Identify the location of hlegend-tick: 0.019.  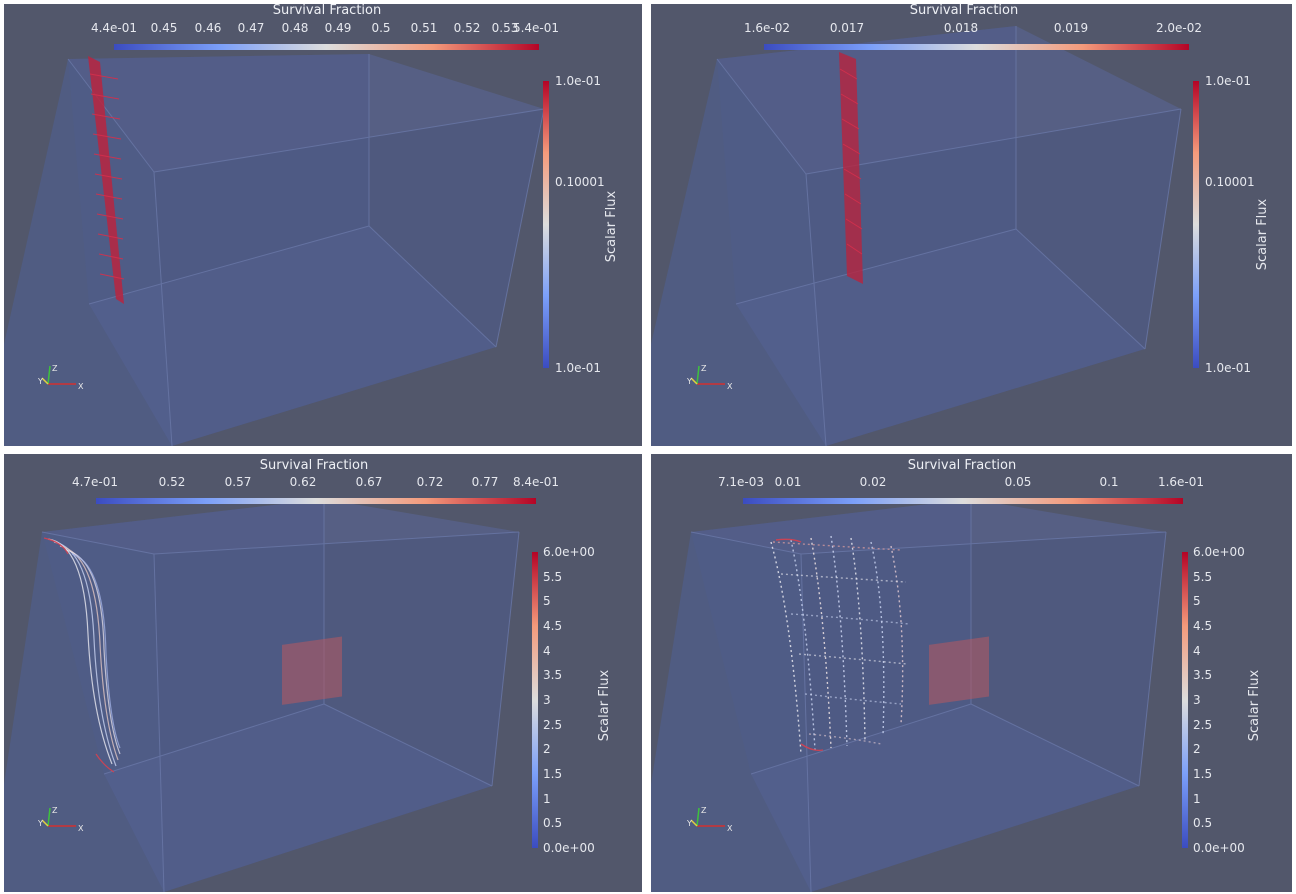
(1071, 28).